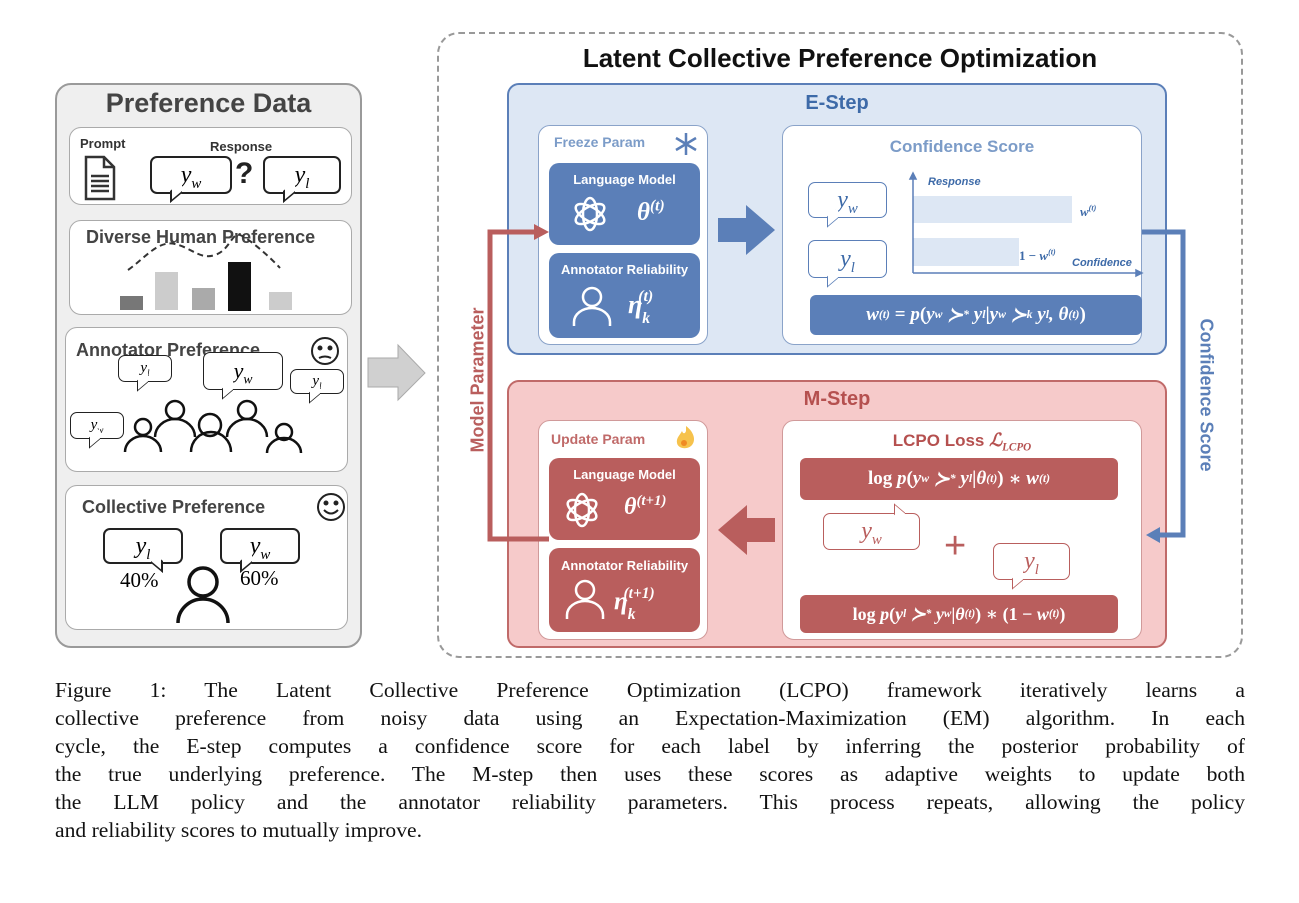  What do you see at coordinates (396, 372) in the screenshot?
I see `gray-arrow` at bounding box center [396, 372].